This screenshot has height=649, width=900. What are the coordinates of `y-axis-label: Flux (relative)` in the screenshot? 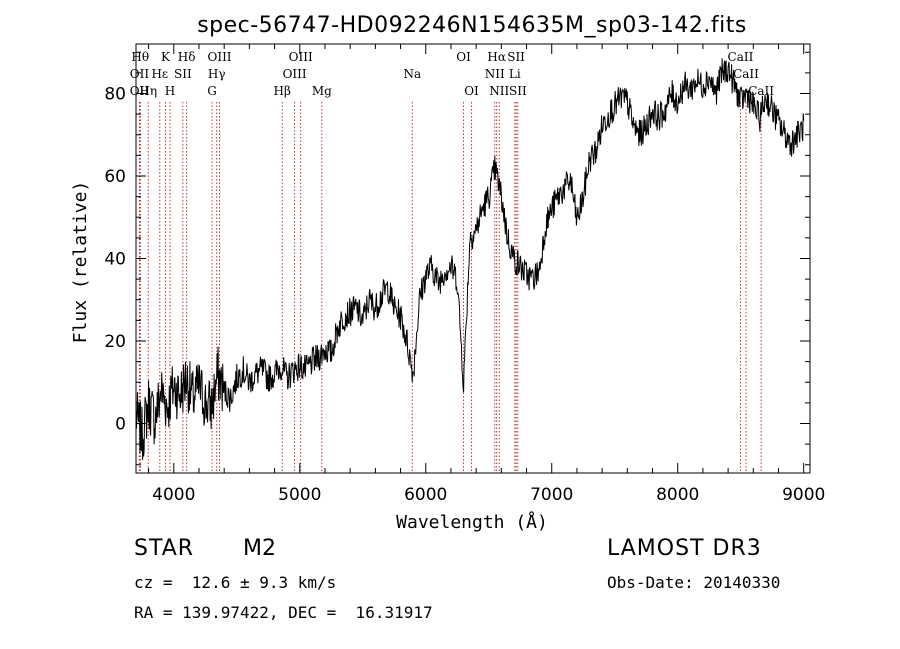 It's located at (80, 262).